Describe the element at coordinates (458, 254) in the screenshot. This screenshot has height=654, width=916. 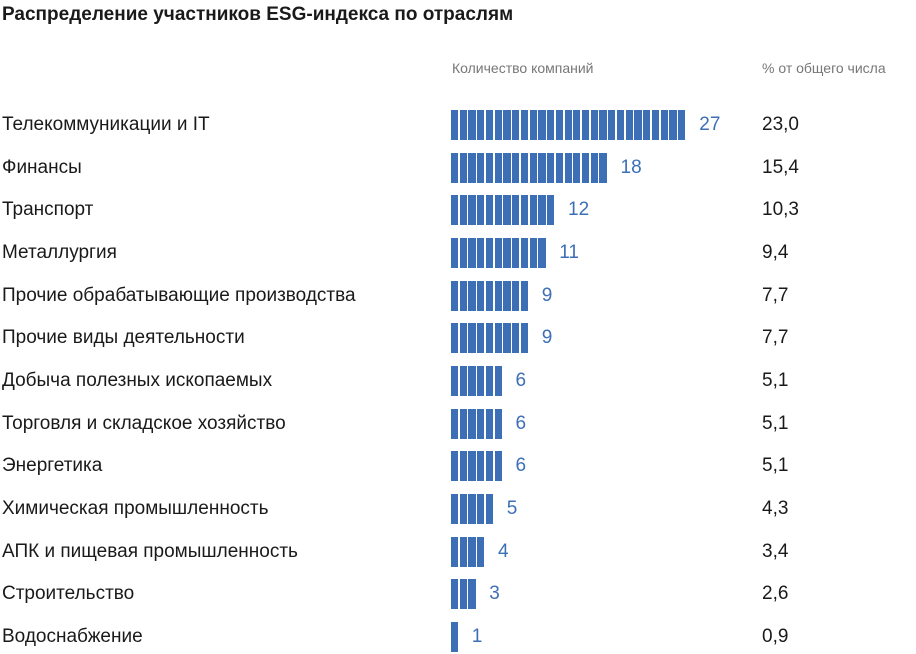
I see `chart-row: Металлургия 11 9,4` at that location.